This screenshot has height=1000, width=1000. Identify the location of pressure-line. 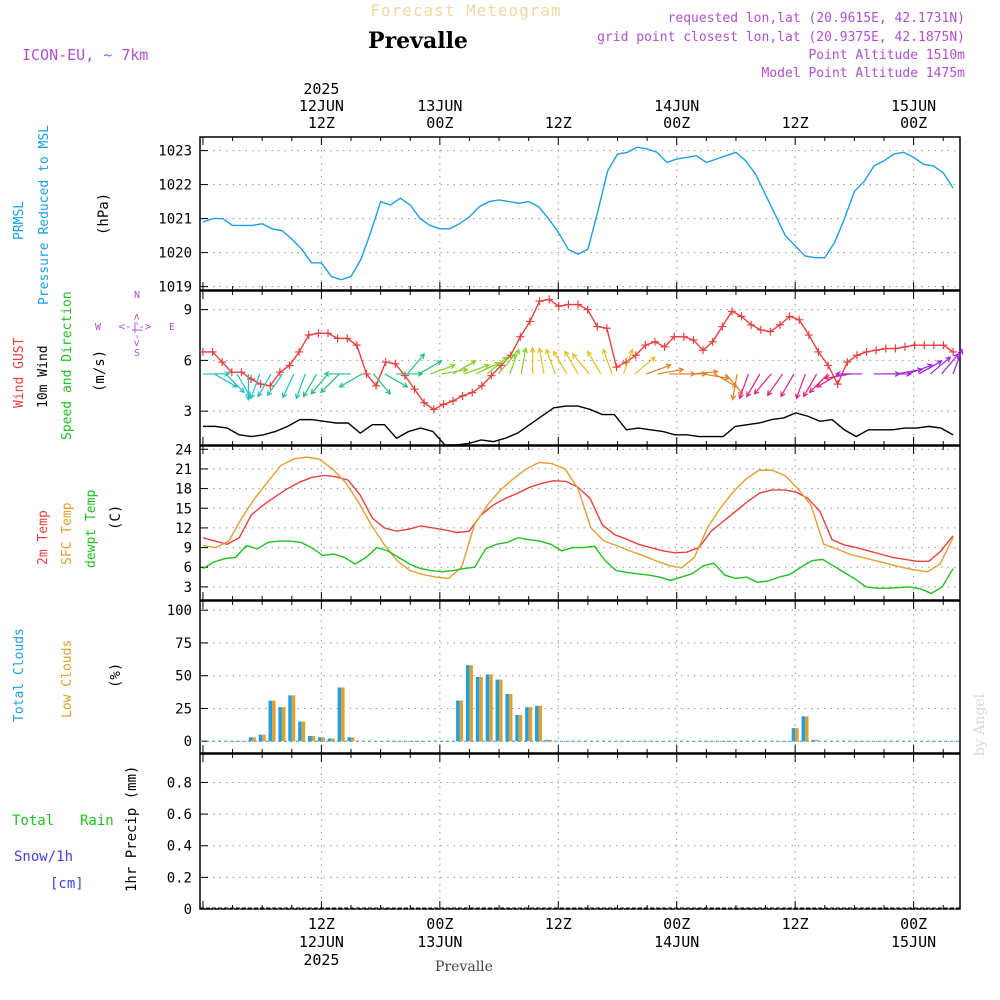
(578, 213).